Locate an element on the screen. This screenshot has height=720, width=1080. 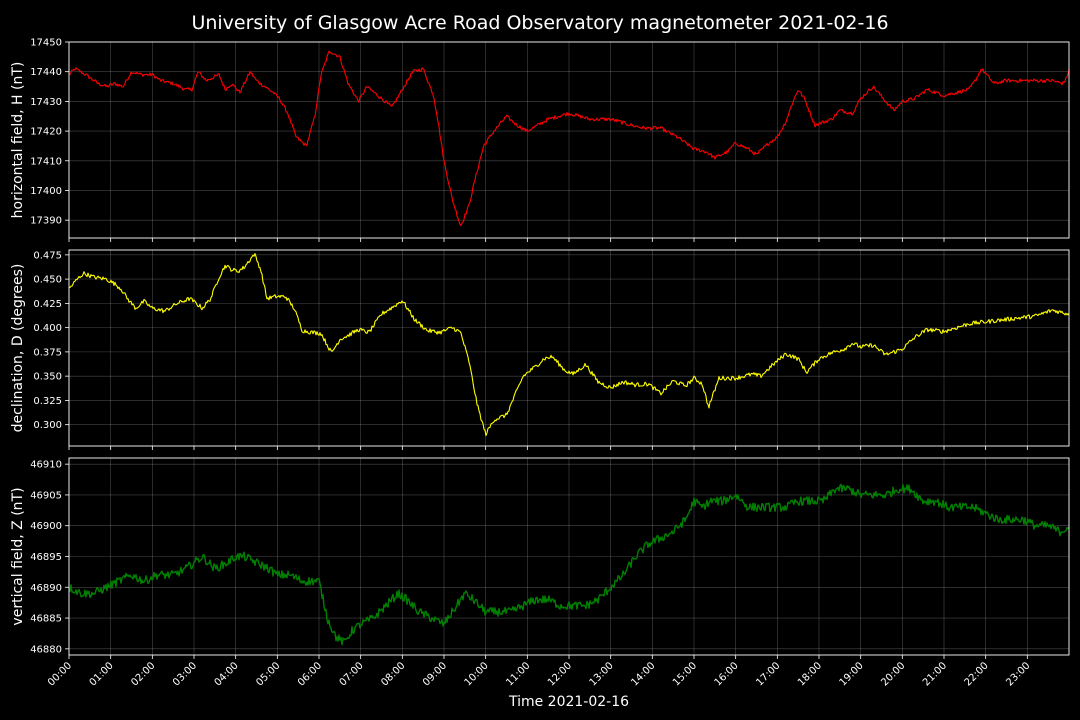
x-tick-label: 12:00 is located at coordinates (560, 674).